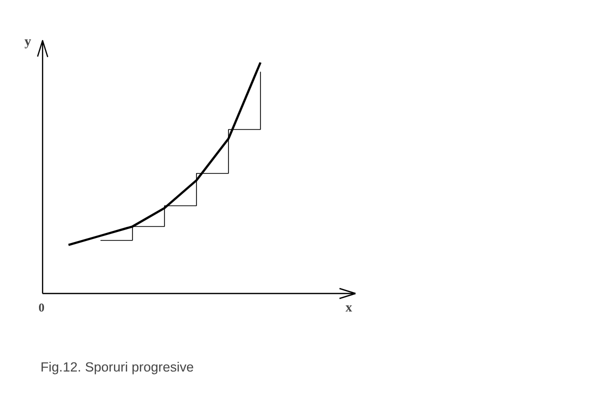  I want to click on x-axis-title: x, so click(349, 307).